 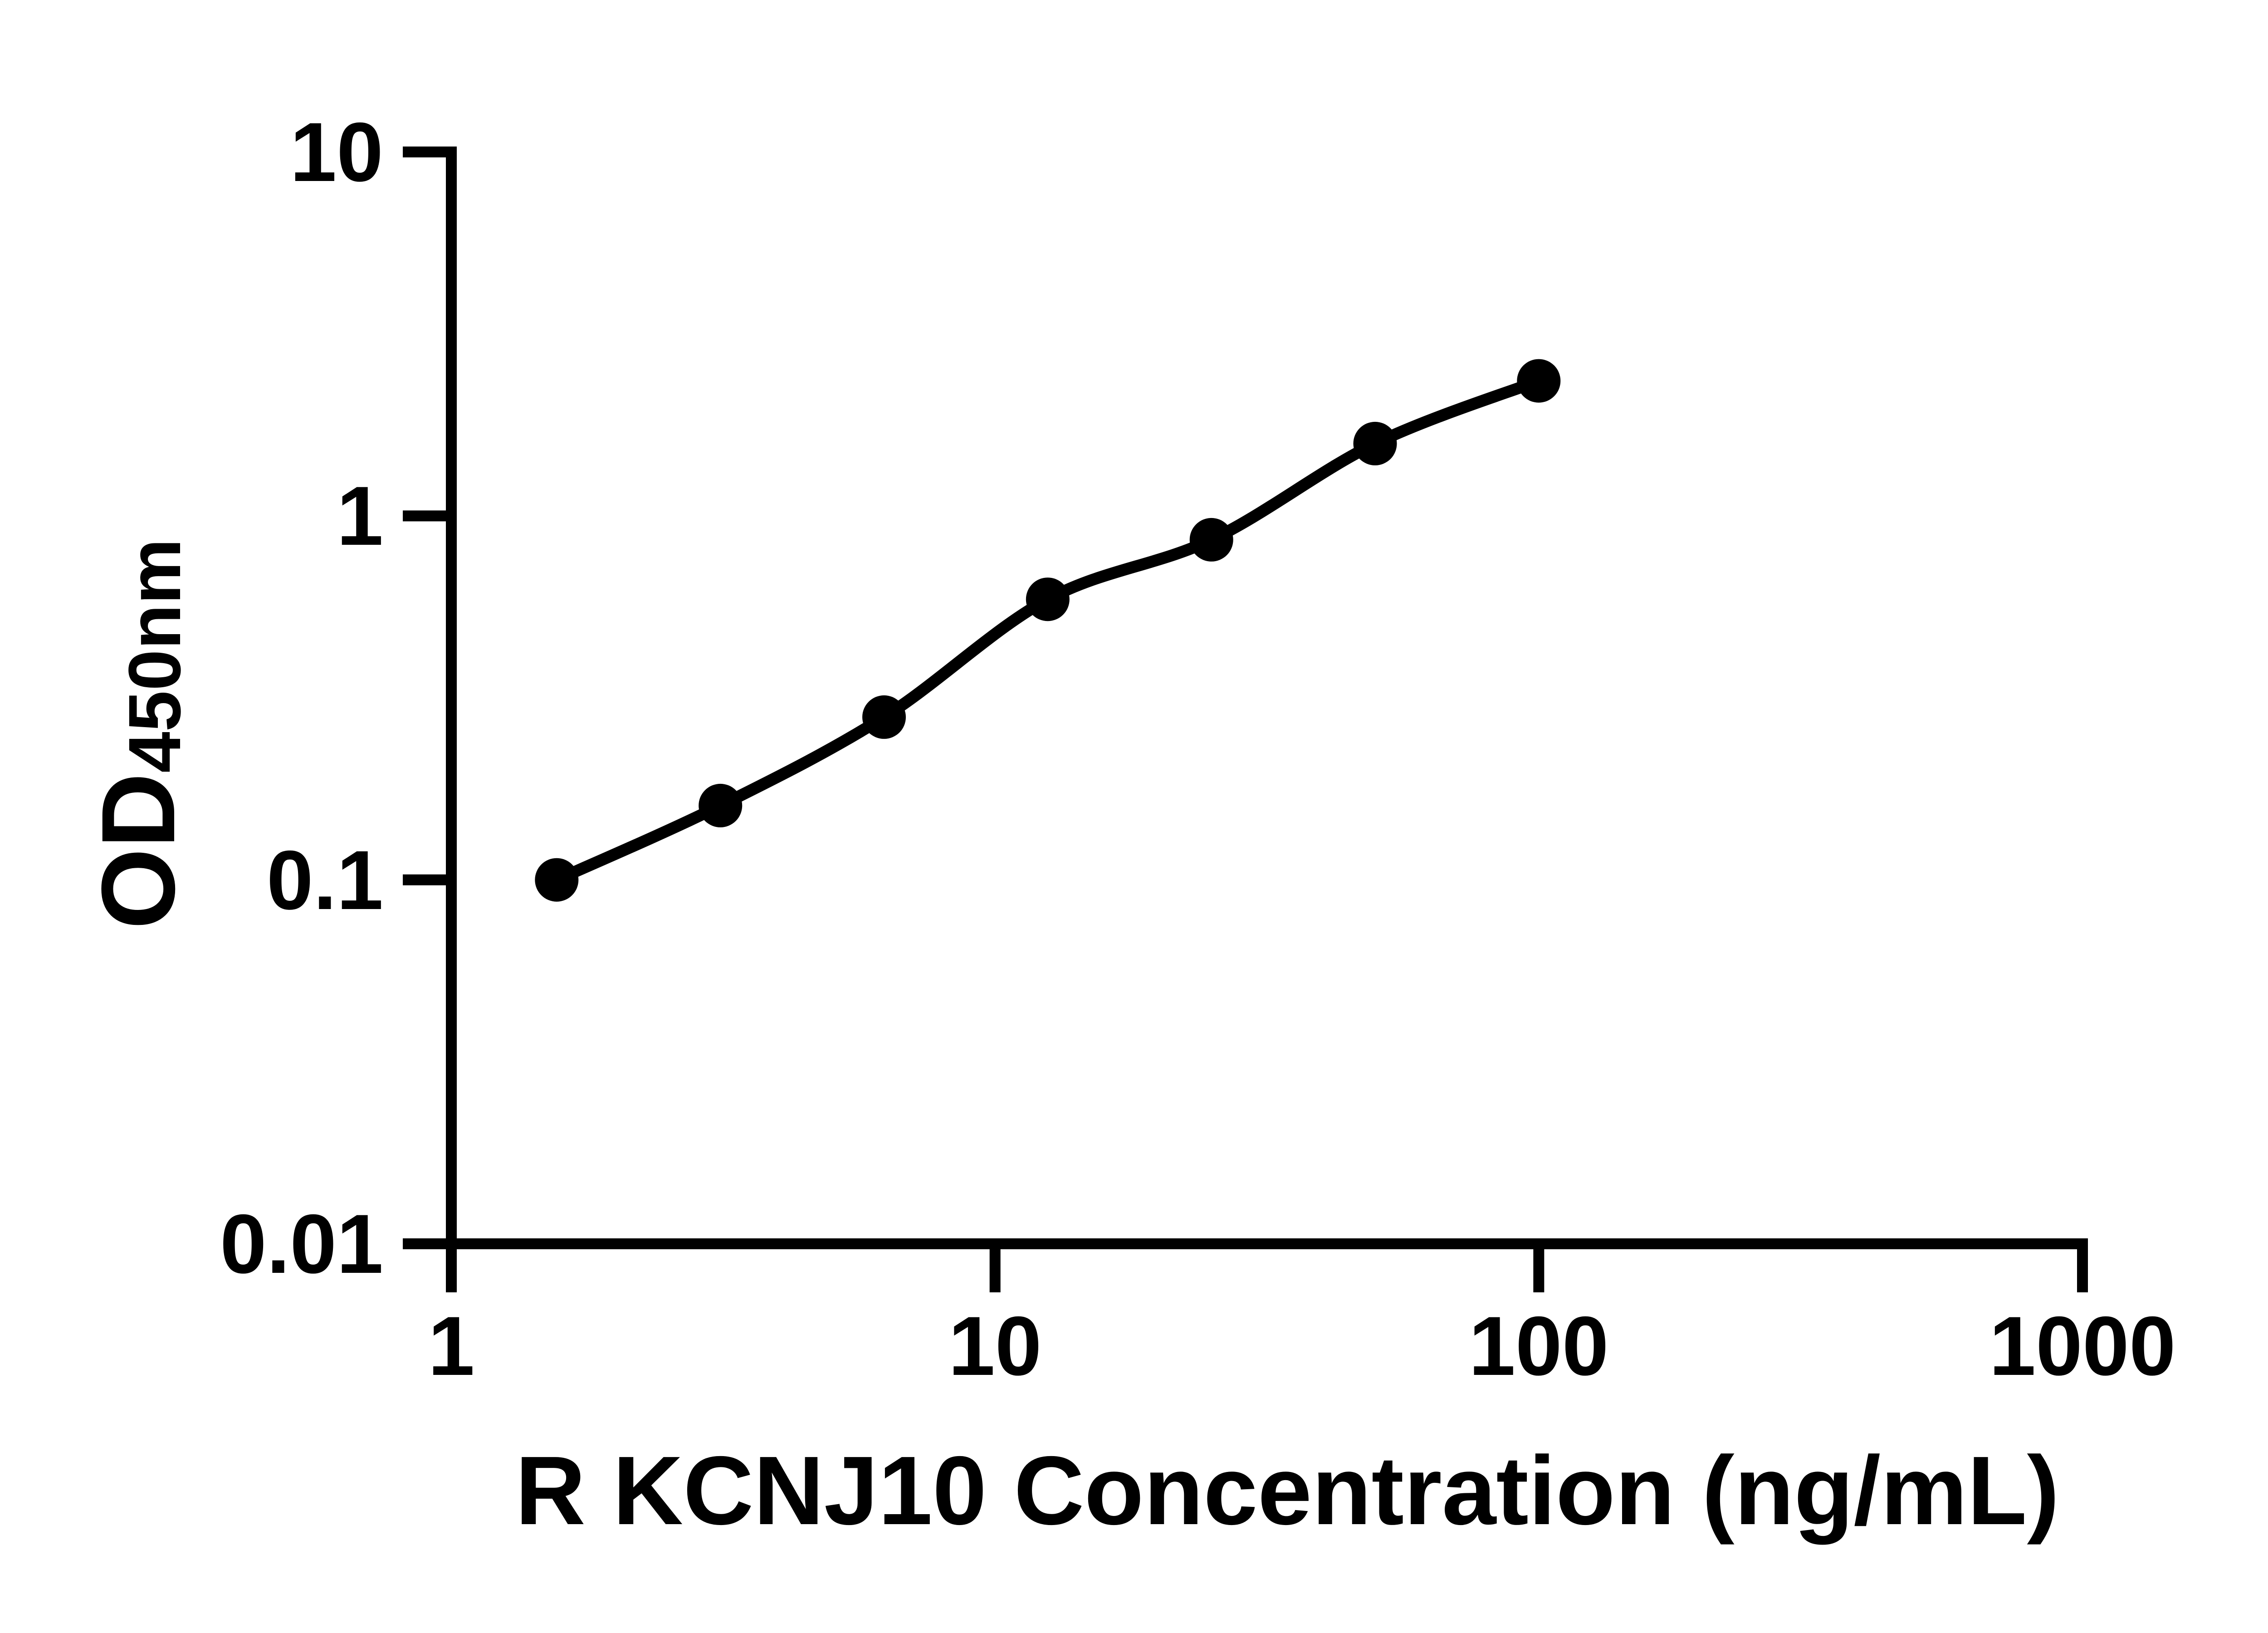 What do you see at coordinates (452, 1346) in the screenshot?
I see `x-tick-label-1: 1` at bounding box center [452, 1346].